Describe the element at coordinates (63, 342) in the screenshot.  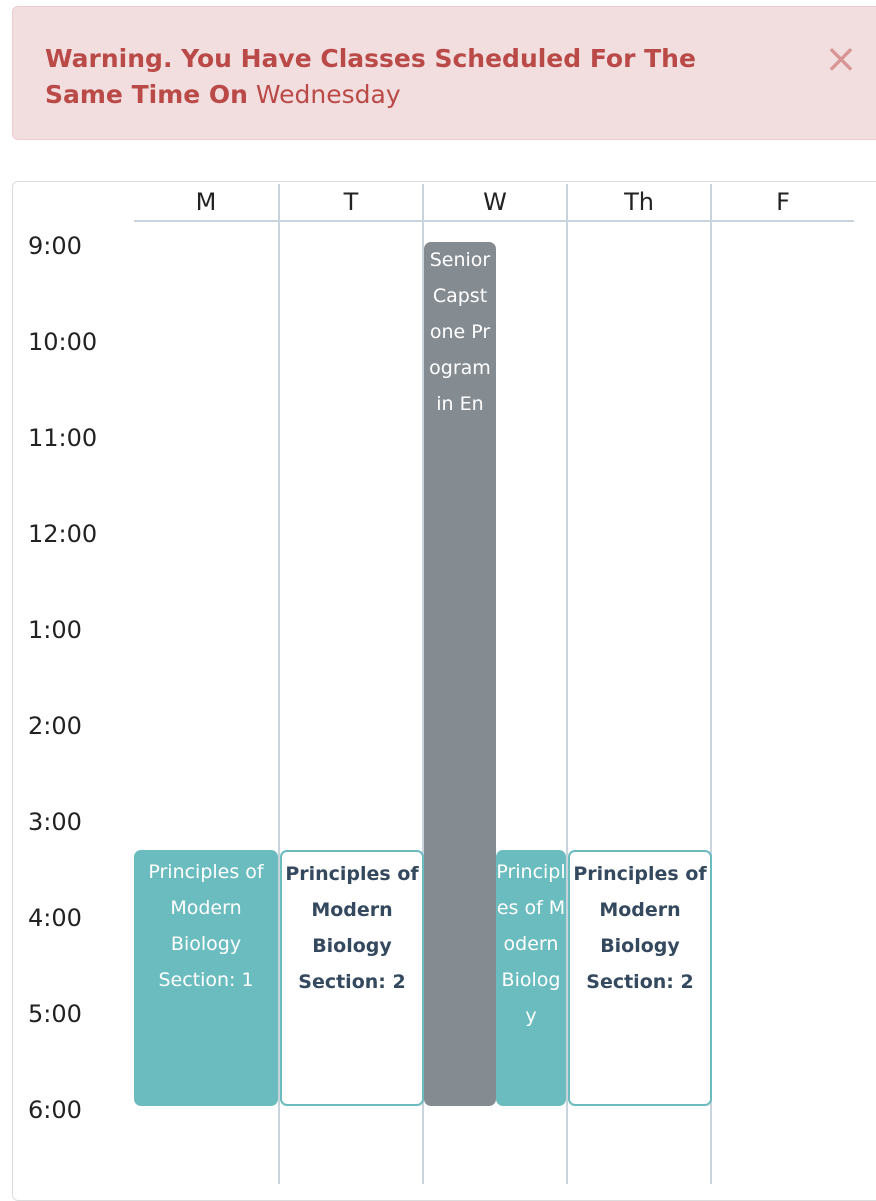
I see `time-label: 10:00` at that location.